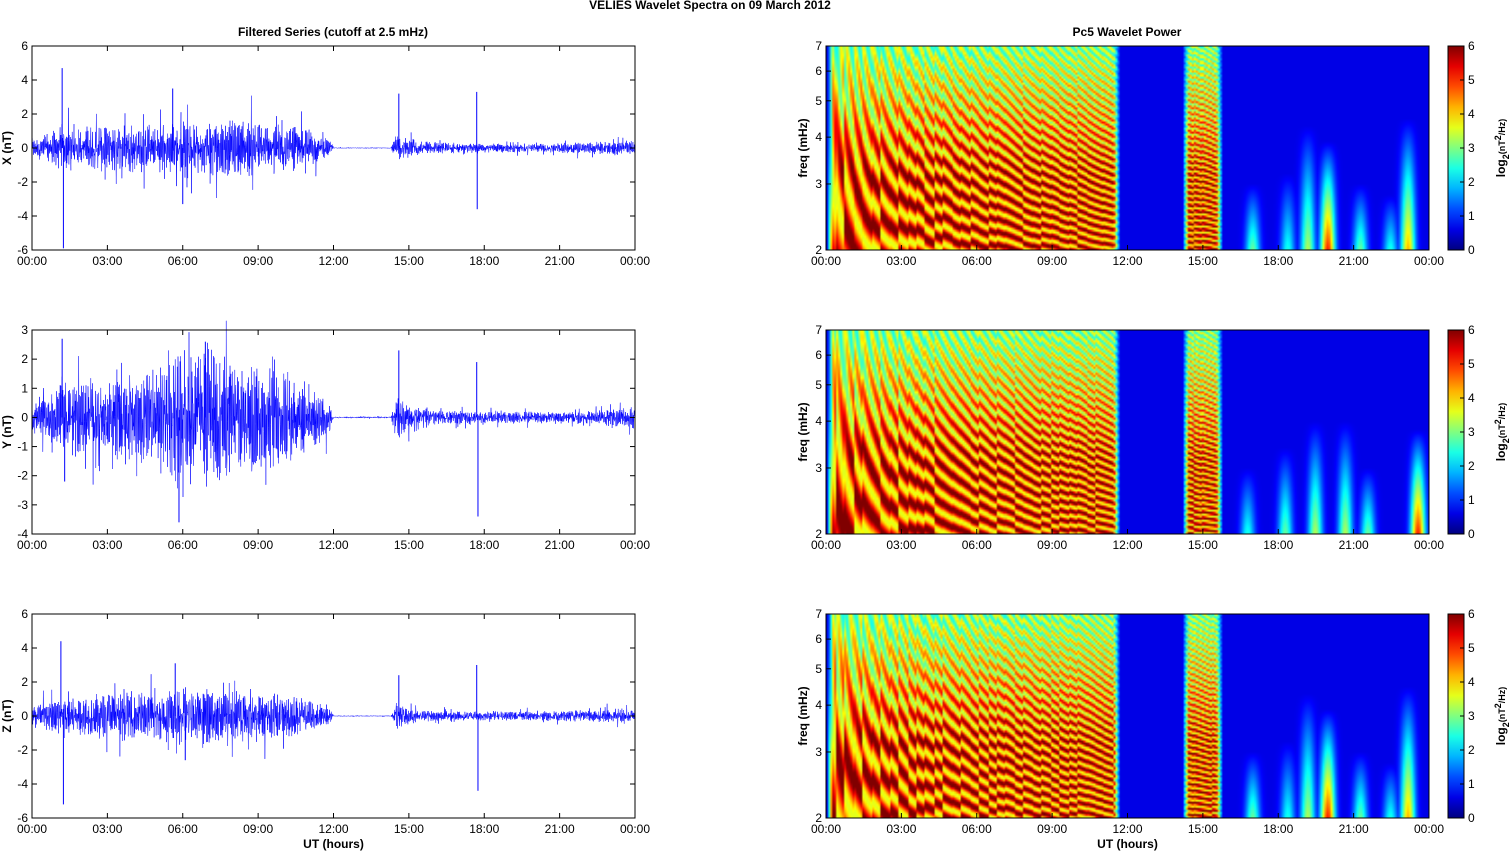 This screenshot has width=1511, height=851. I want to click on suptitle: VELIES Wavelet Spectra on 09 March 2012, so click(710, 6).